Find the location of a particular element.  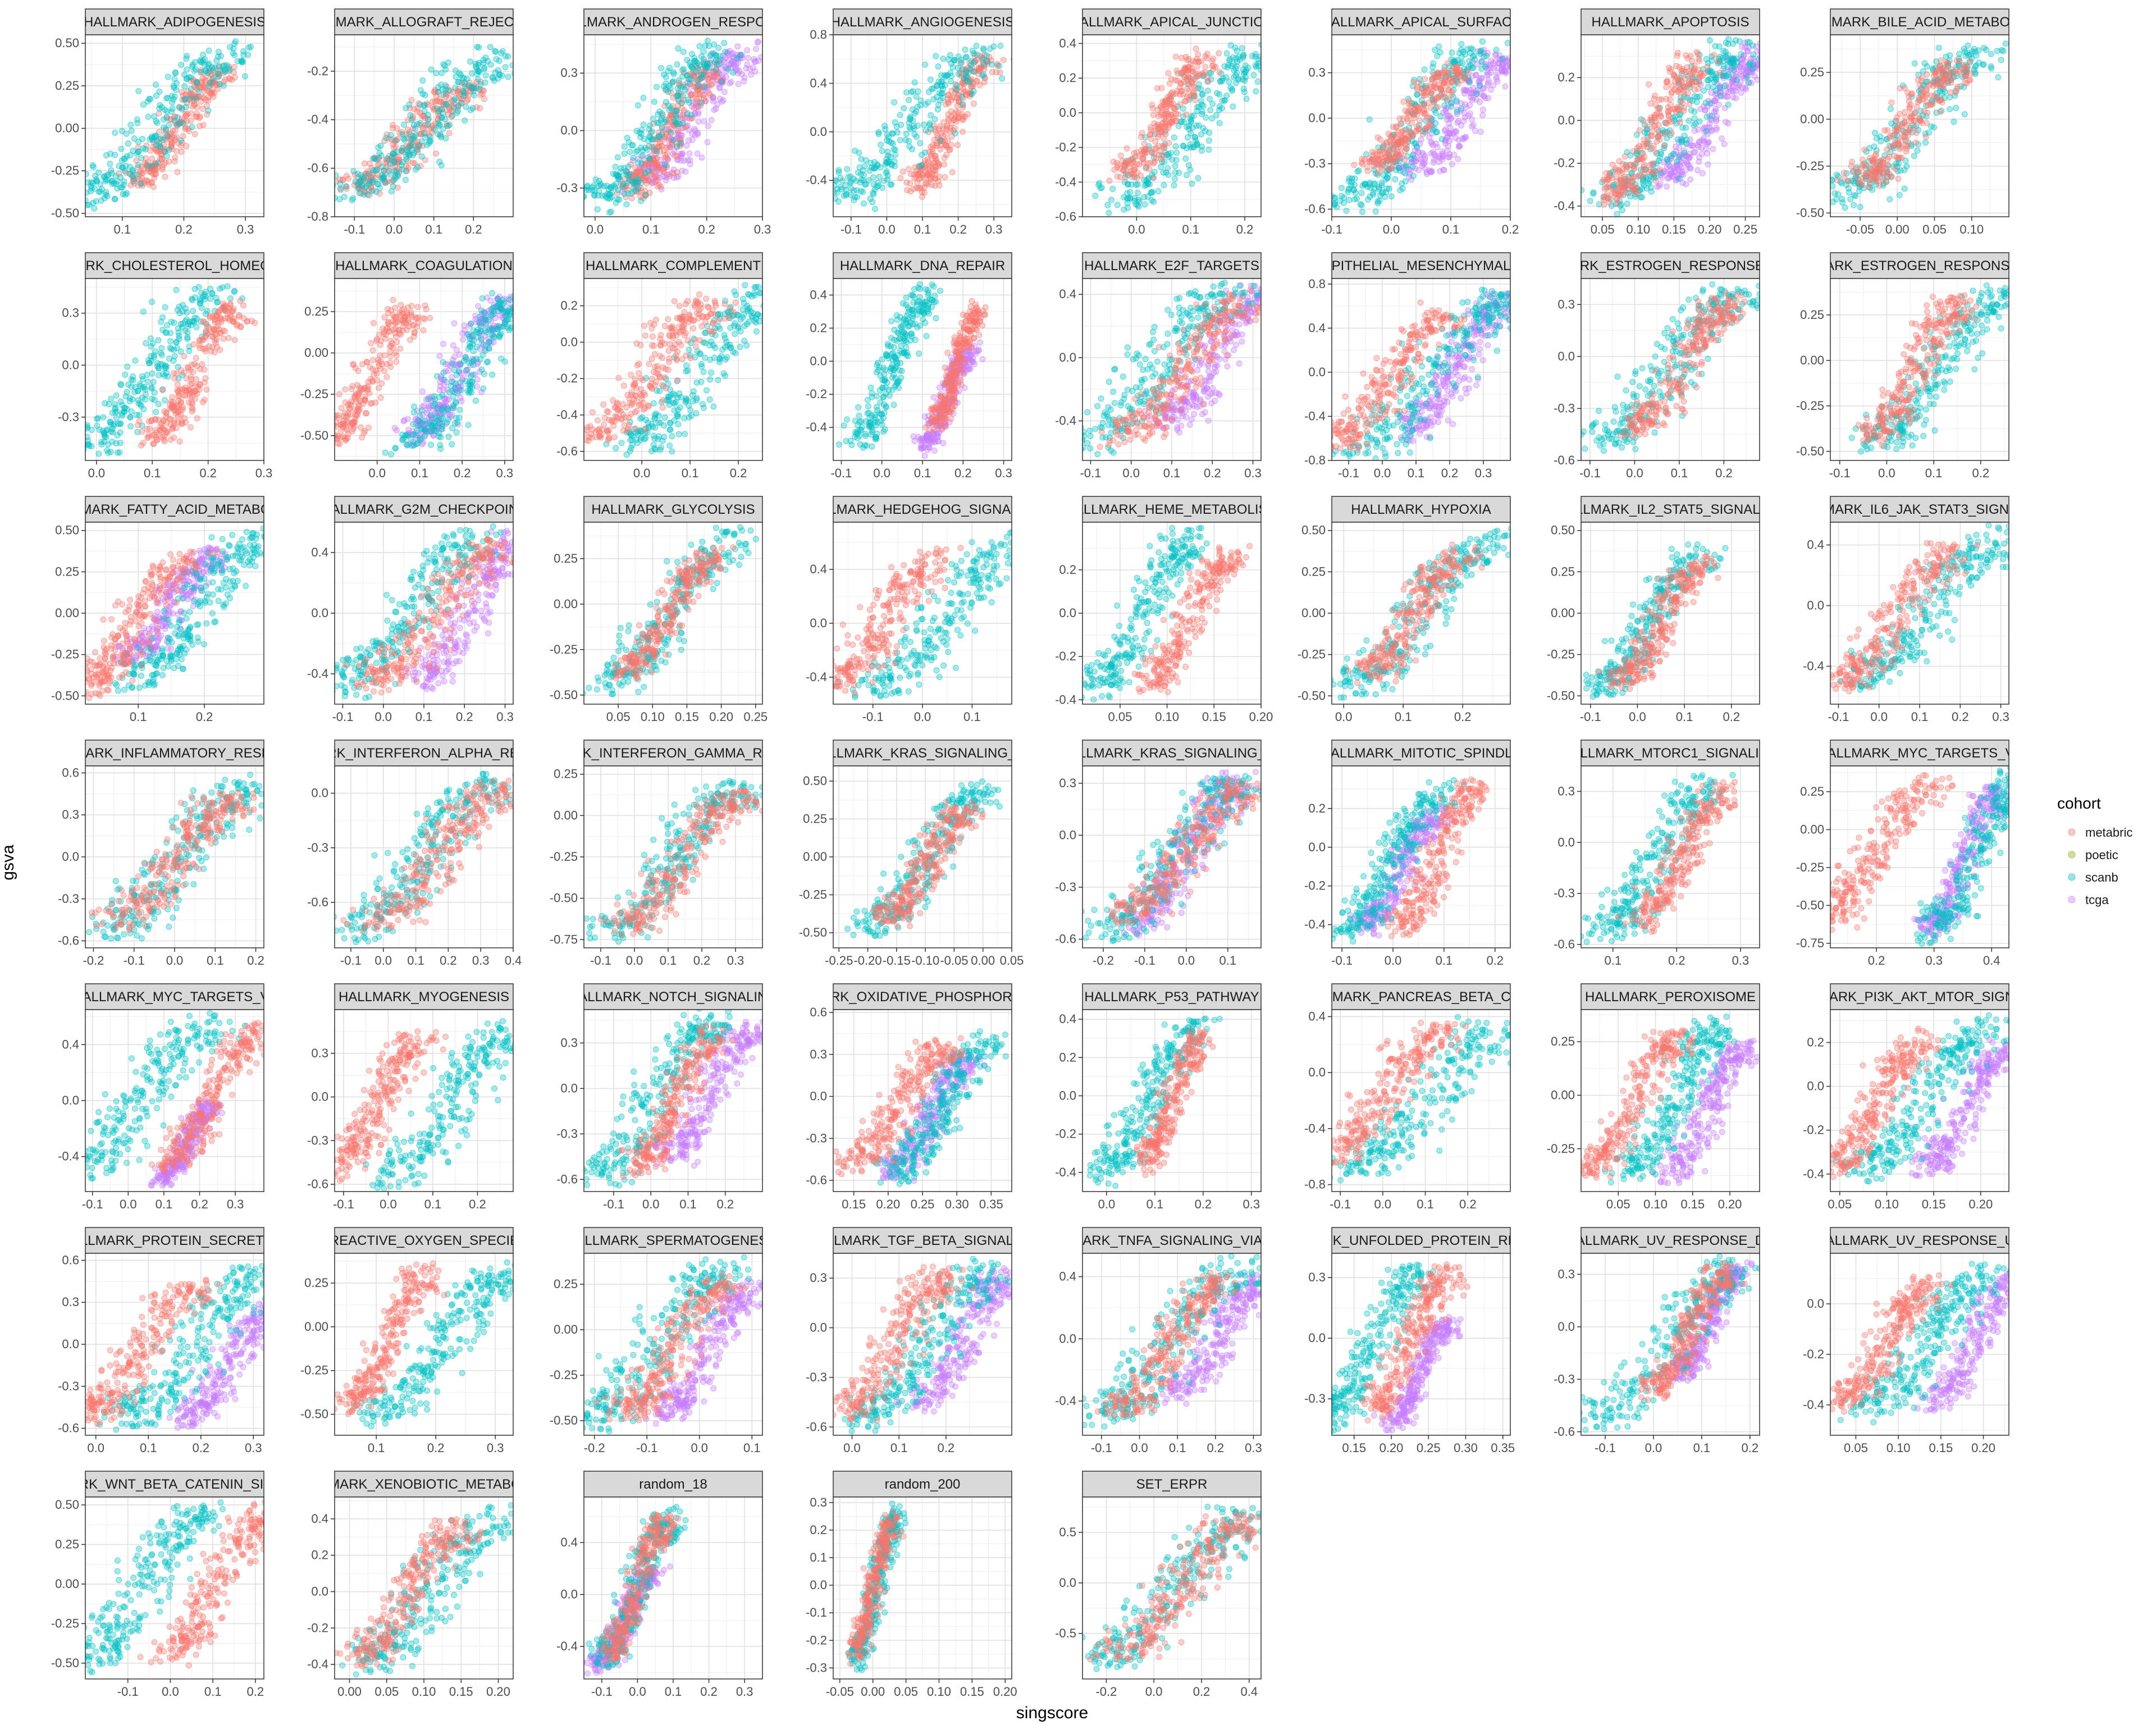

y-tick-label: -0.3 is located at coordinates (567, 188).